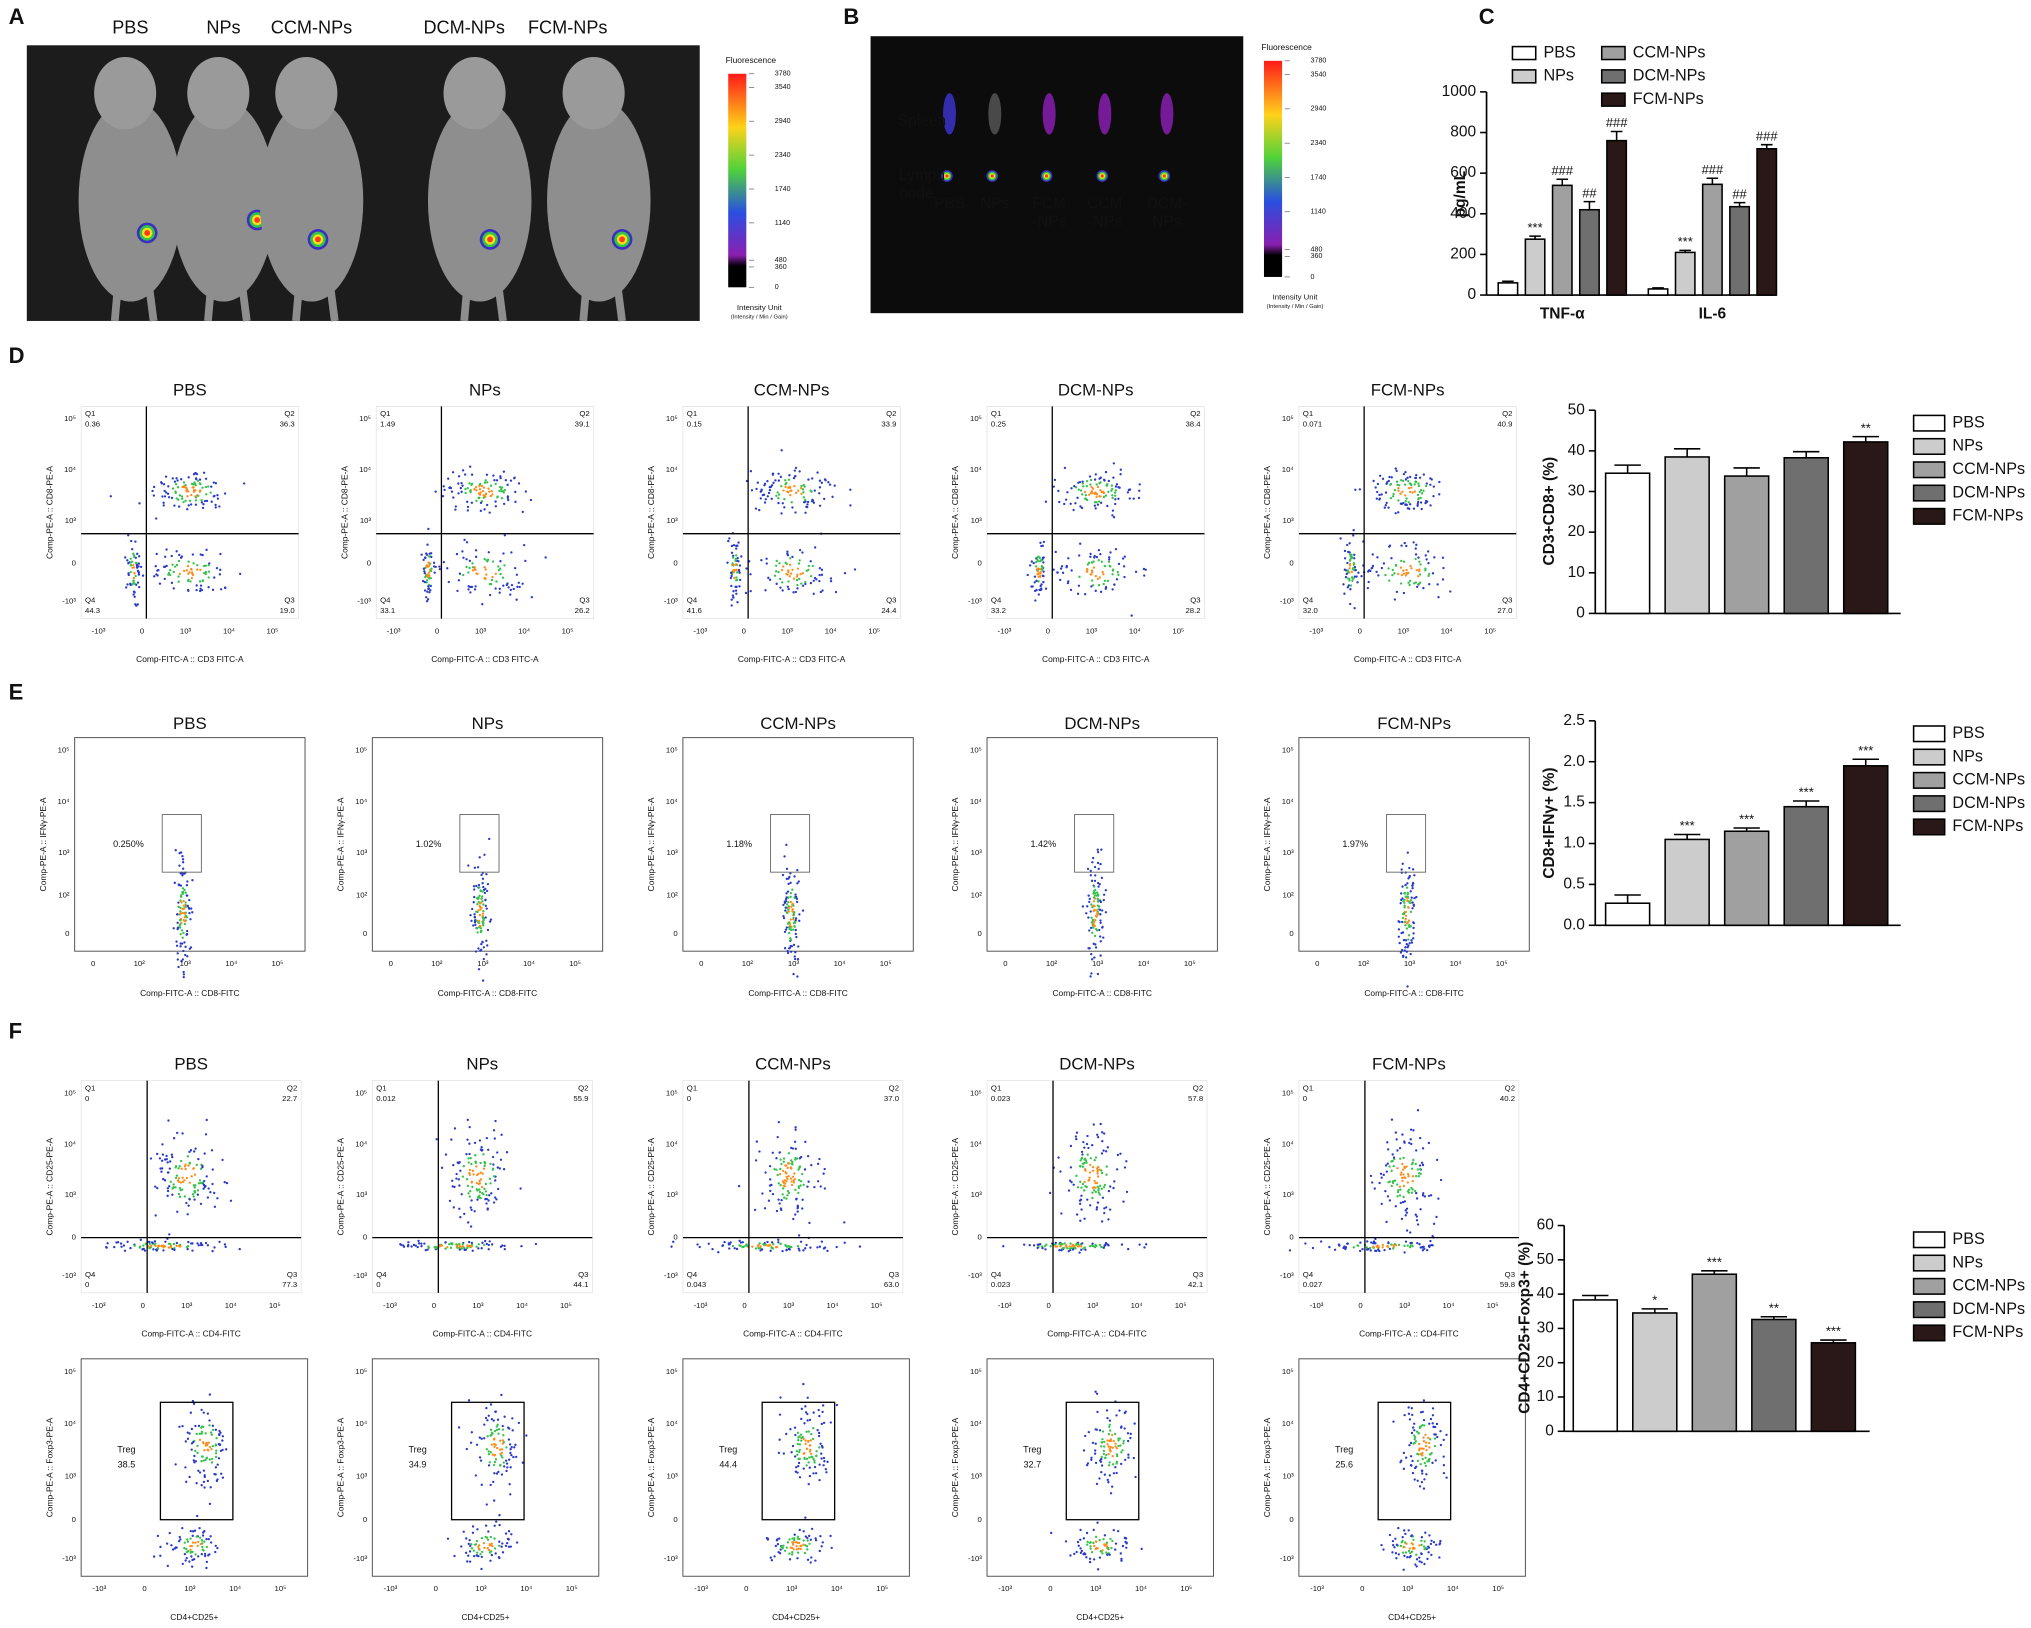 The height and width of the screenshot is (1628, 2031). What do you see at coordinates (975, 601) in the screenshot?
I see `y-tick-label: -10³` at bounding box center [975, 601].